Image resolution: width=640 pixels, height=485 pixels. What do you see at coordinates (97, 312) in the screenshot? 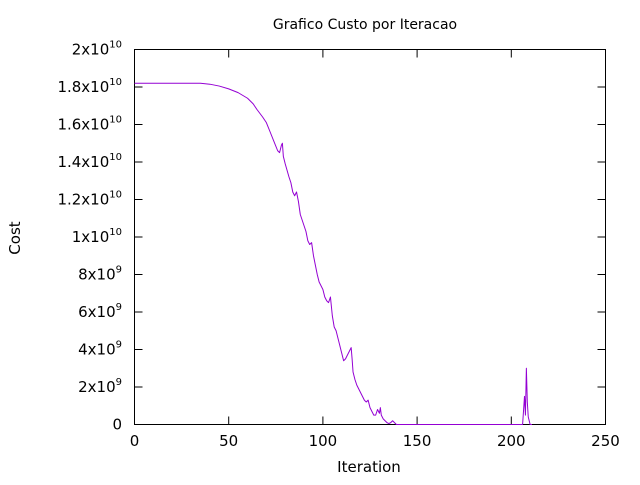
I see `y-tick-mantissa: 6x10` at bounding box center [97, 312].